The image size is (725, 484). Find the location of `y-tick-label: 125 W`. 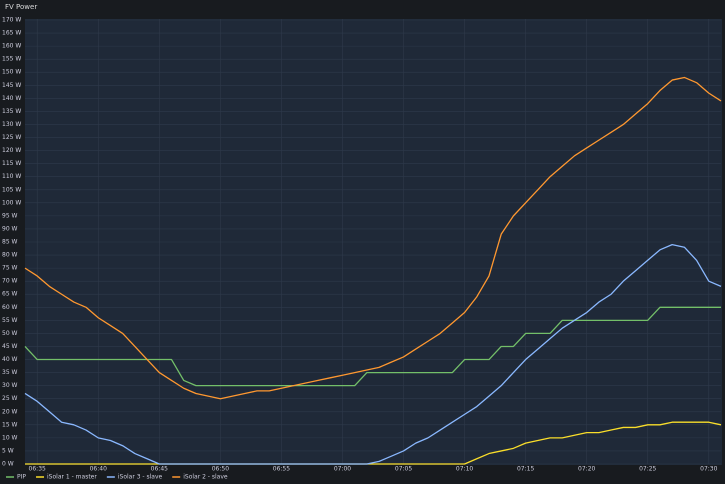

y-tick-label: 125 W is located at coordinates (11, 137).